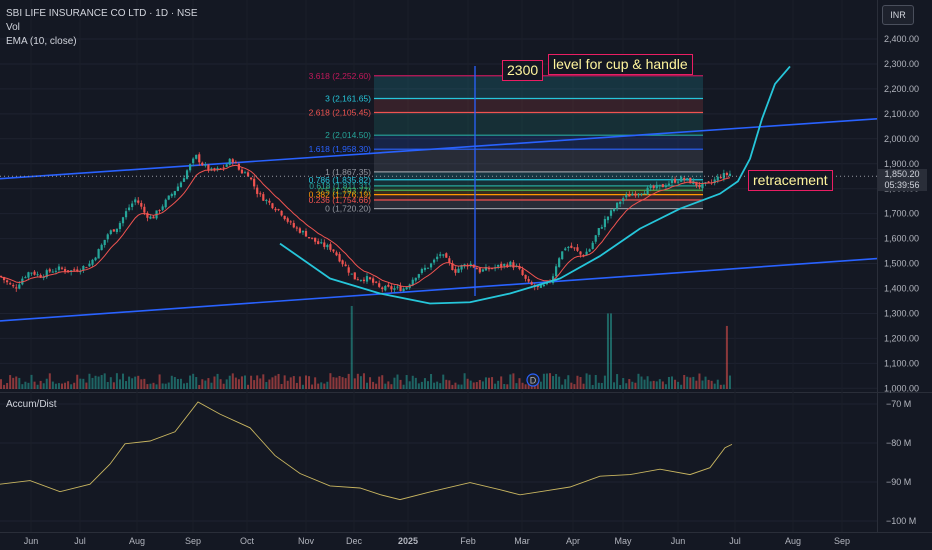 This screenshot has height=550, width=932. Describe the element at coordinates (340, 186) in the screenshot. I see `fib-level-label: 0.618 (1,811.31)` at that location.